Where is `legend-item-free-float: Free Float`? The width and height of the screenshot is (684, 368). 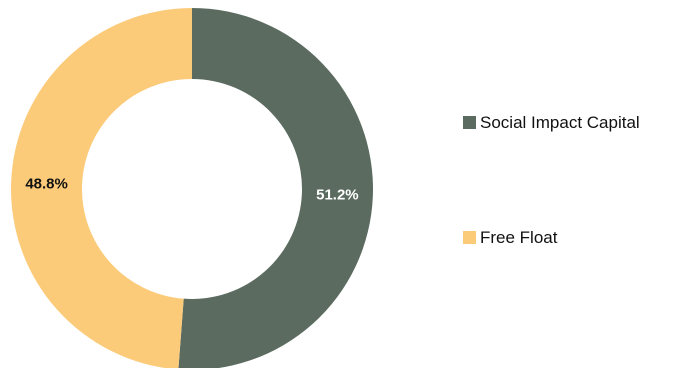 legend-item-free-float: Free Float is located at coordinates (510, 237).